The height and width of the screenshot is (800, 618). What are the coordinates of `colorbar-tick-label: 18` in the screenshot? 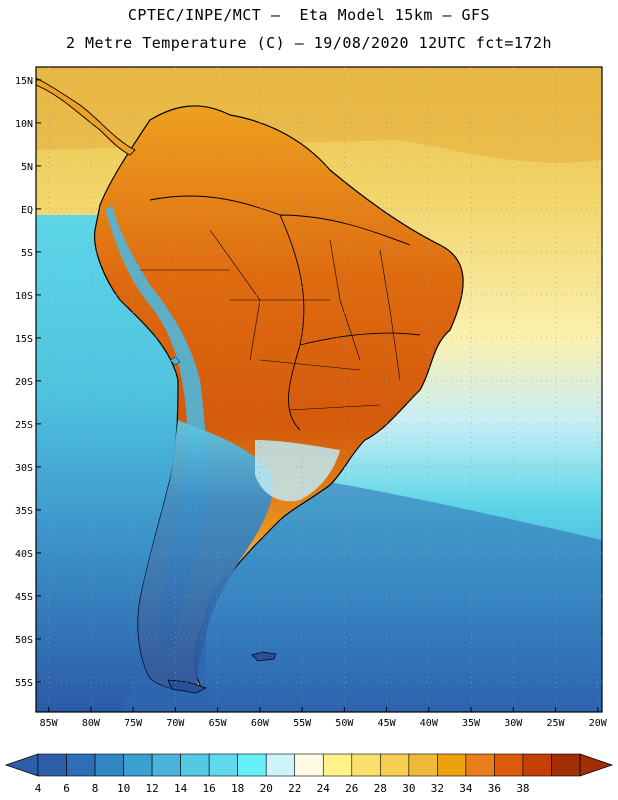 It's located at (237, 788).